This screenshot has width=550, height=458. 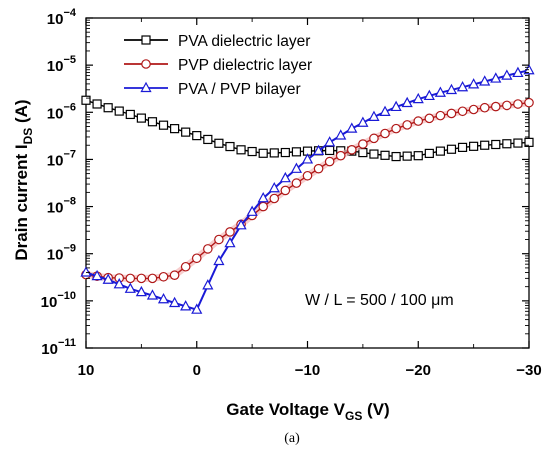 What do you see at coordinates (307, 411) in the screenshot?
I see `x-axis-label: Gate Voltage VGS (V)` at bounding box center [307, 411].